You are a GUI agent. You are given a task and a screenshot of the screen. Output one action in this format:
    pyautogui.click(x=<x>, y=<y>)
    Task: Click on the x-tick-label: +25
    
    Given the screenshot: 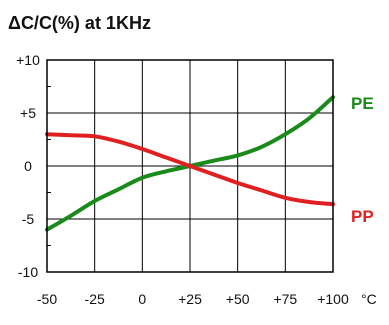 What is the action you would take?
    pyautogui.click(x=190, y=299)
    